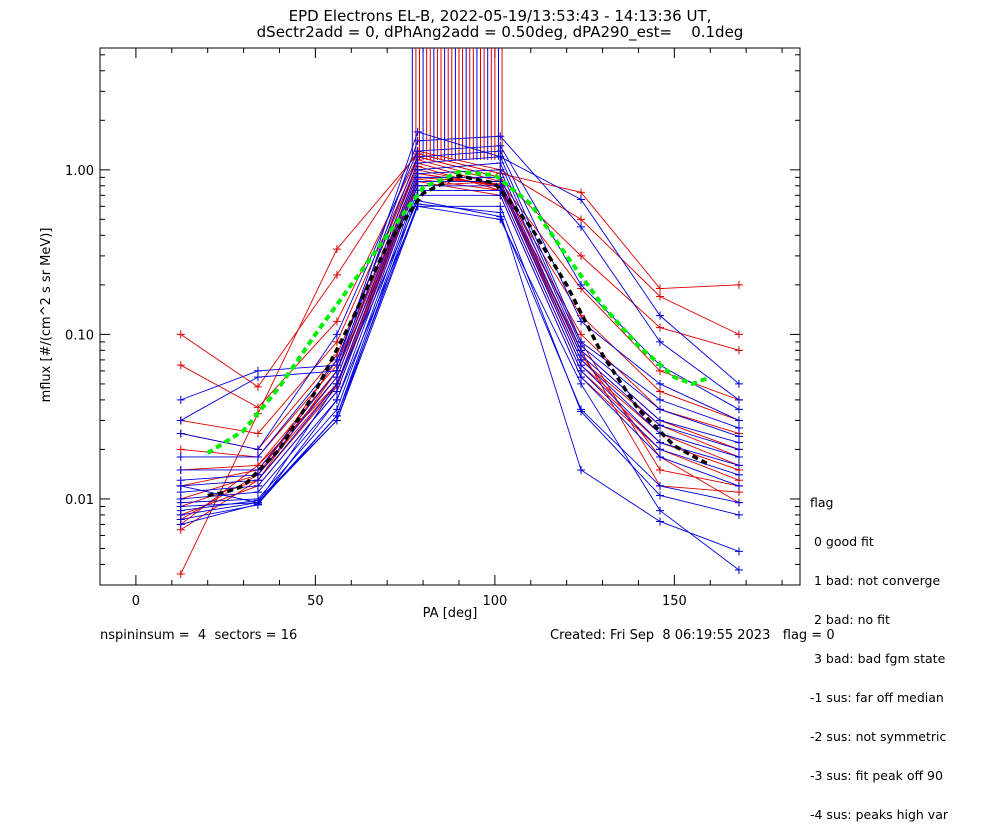  Describe the element at coordinates (79, 335) in the screenshot. I see `y-tick-label: 0.10` at that location.